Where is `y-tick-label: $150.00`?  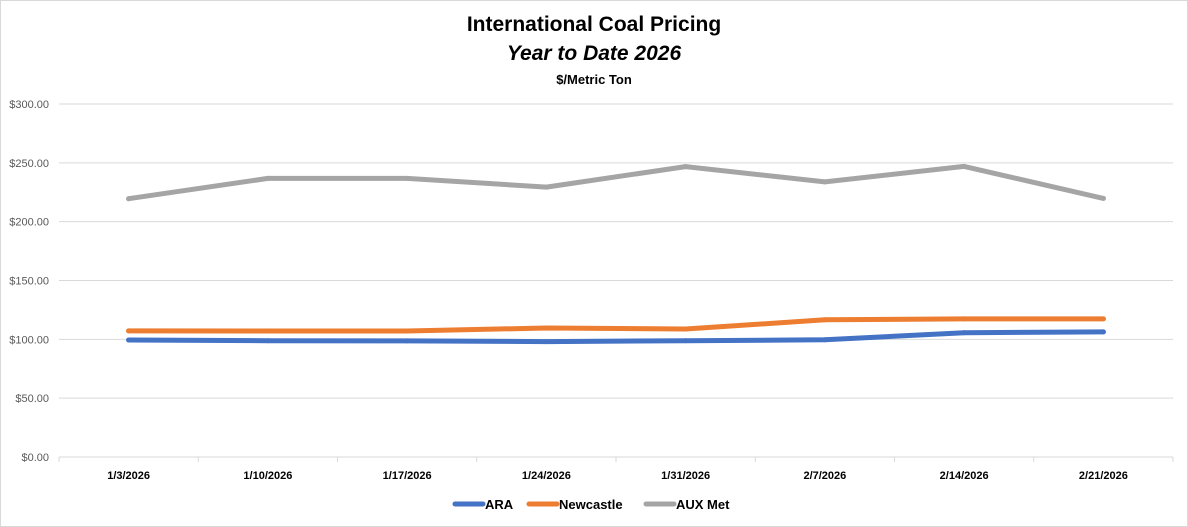
y-tick-label: $150.00 is located at coordinates (29, 282).